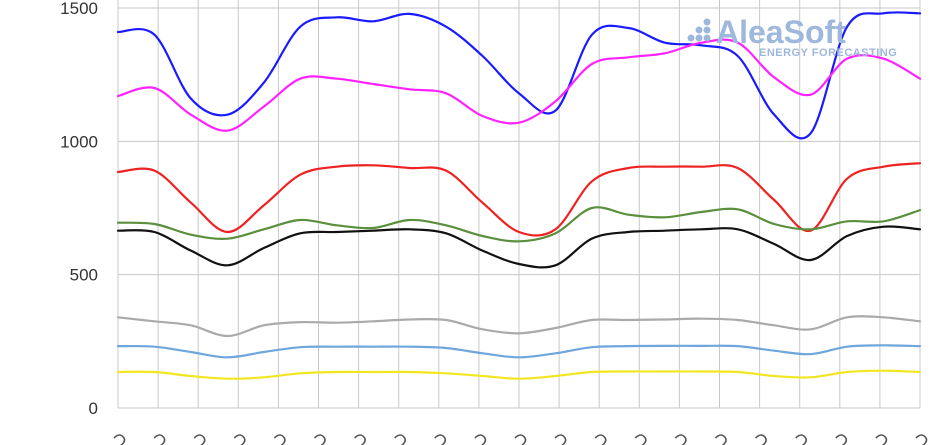 The height and width of the screenshot is (445, 944). Describe the element at coordinates (699, 30) in the screenshot. I see `logo-dots-icon` at that location.